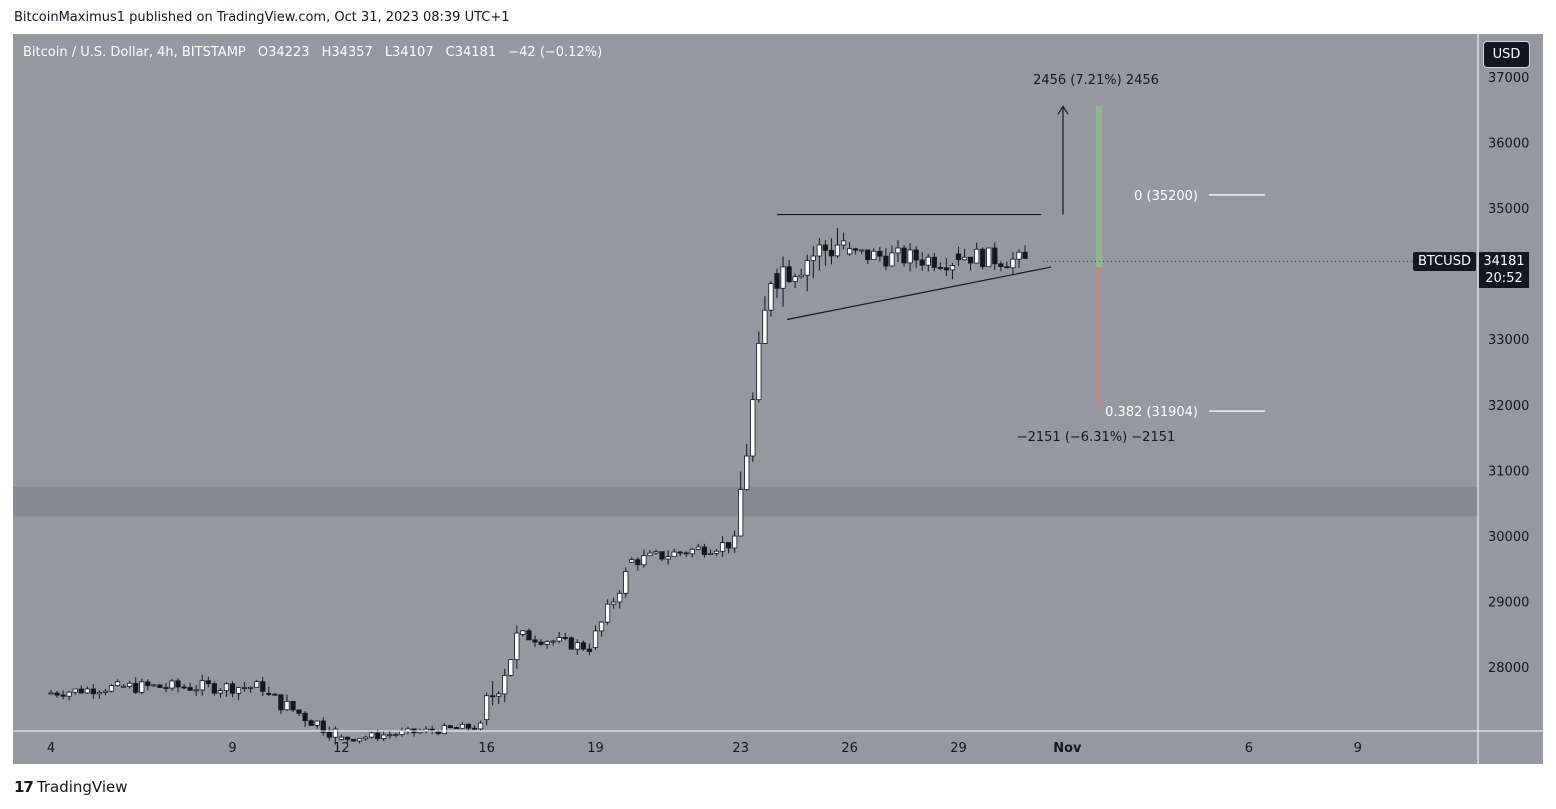 Image resolution: width=1556 pixels, height=809 pixels. Describe the element at coordinates (1067, 748) in the screenshot. I see `time-tick-label: Nov` at that location.